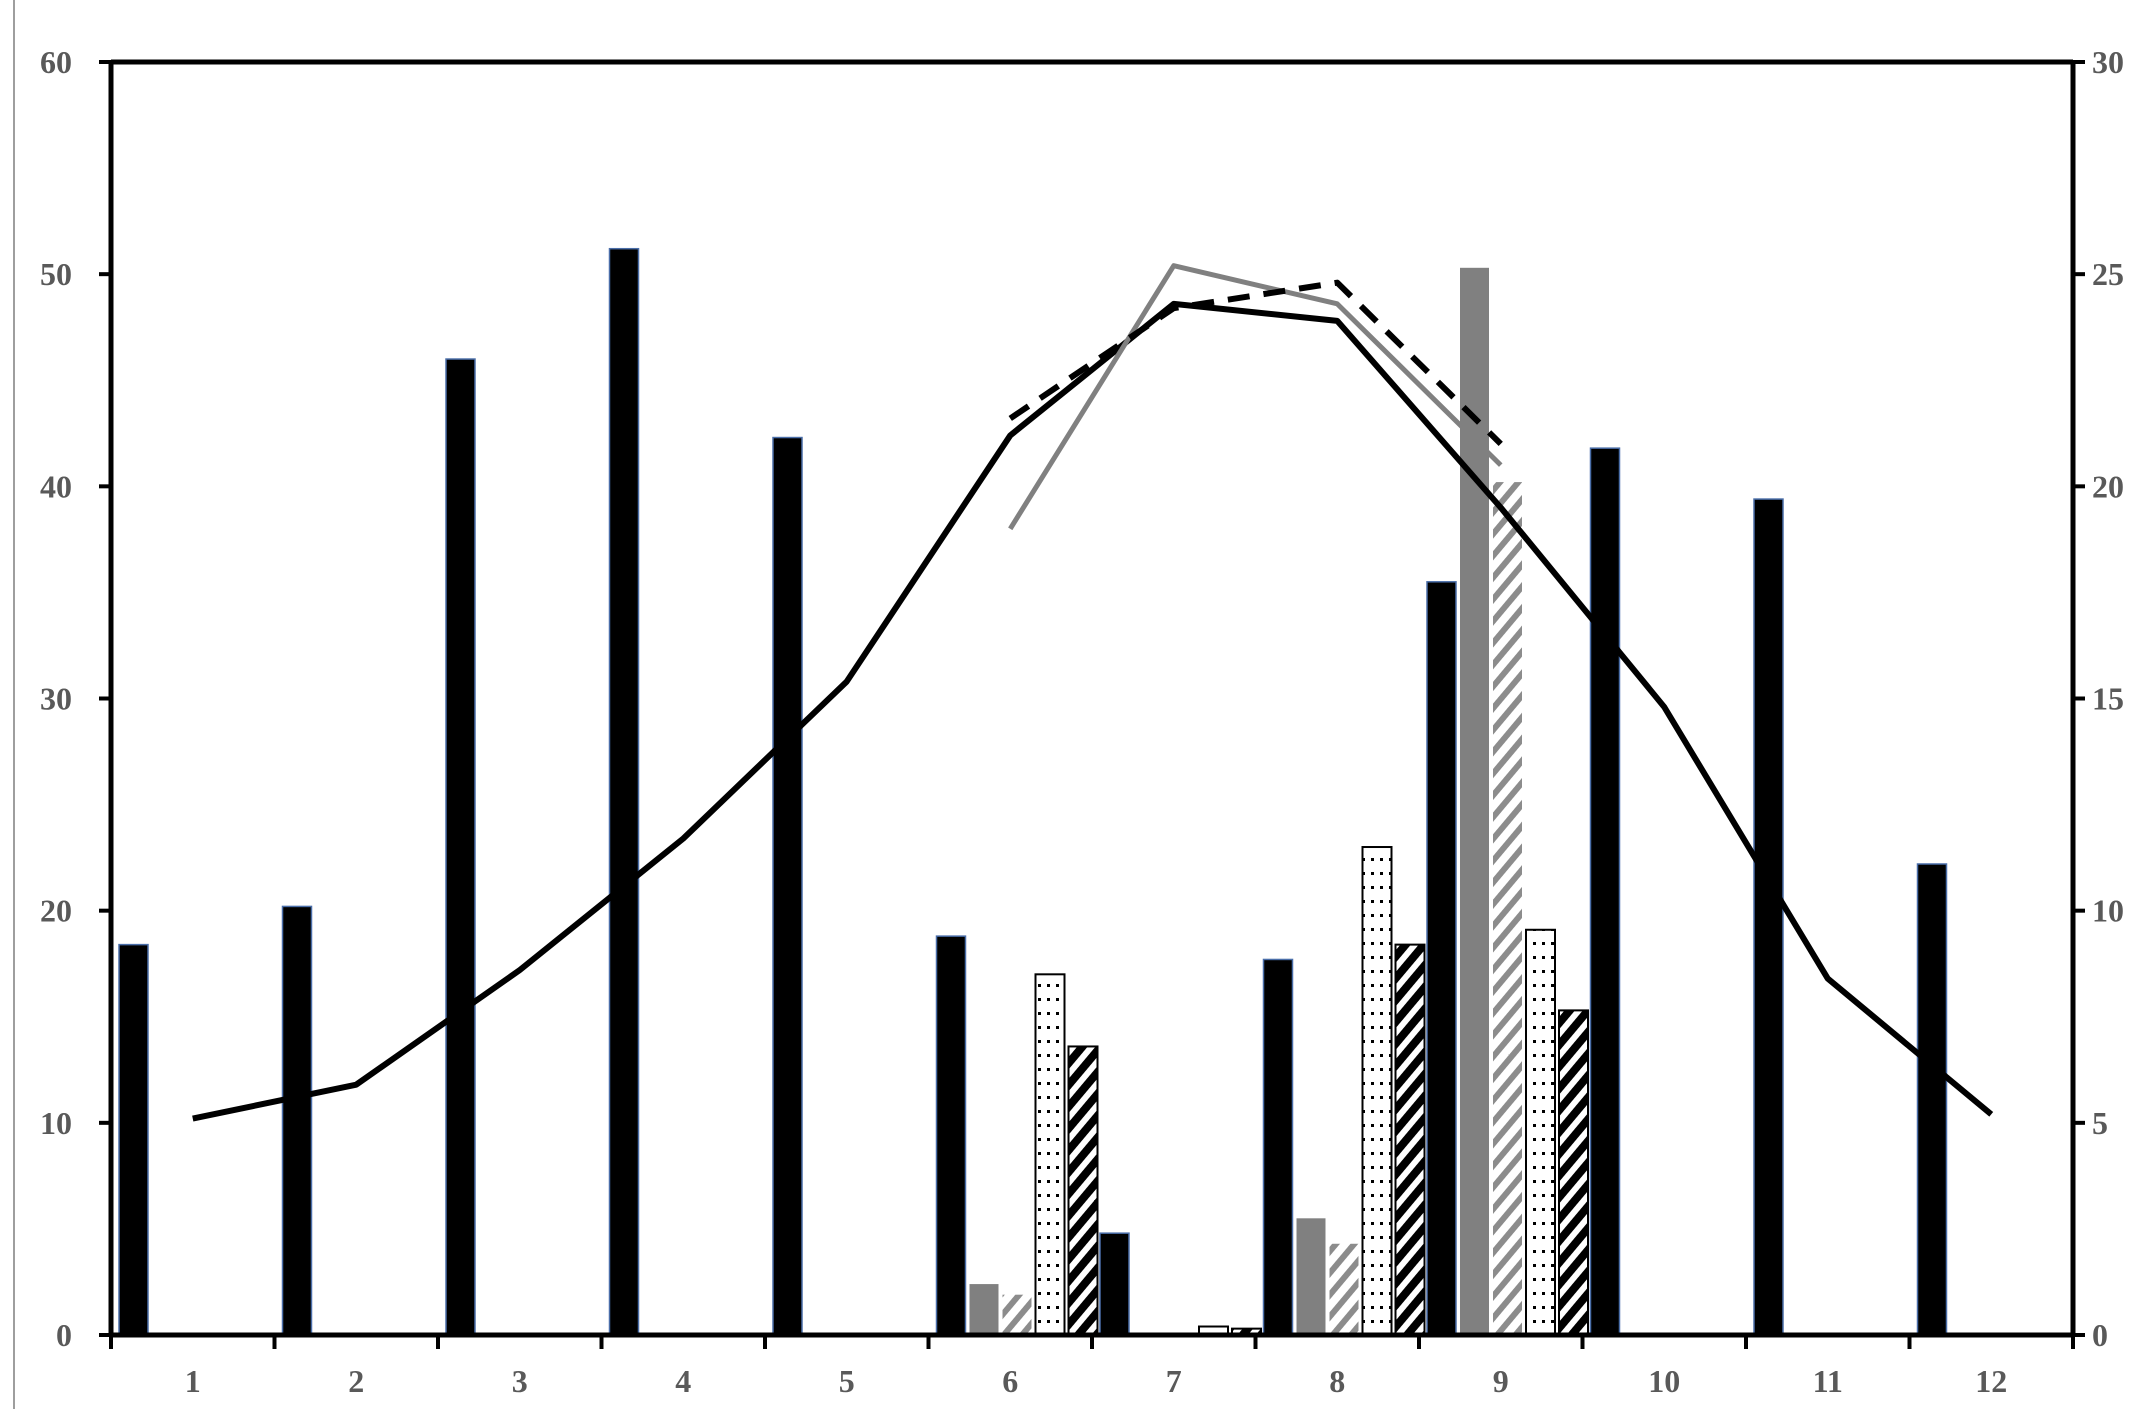  Describe the element at coordinates (1573, 1172) in the screenshot. I see `bar-series5-cat9` at that location.